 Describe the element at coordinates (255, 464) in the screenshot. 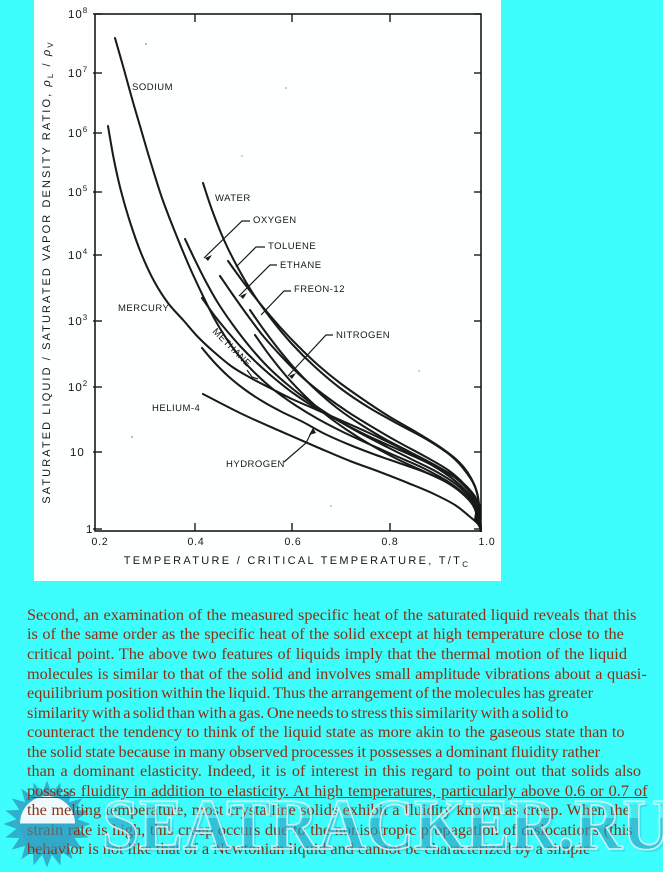

I see `svg-text: HYDROGEN` at that location.